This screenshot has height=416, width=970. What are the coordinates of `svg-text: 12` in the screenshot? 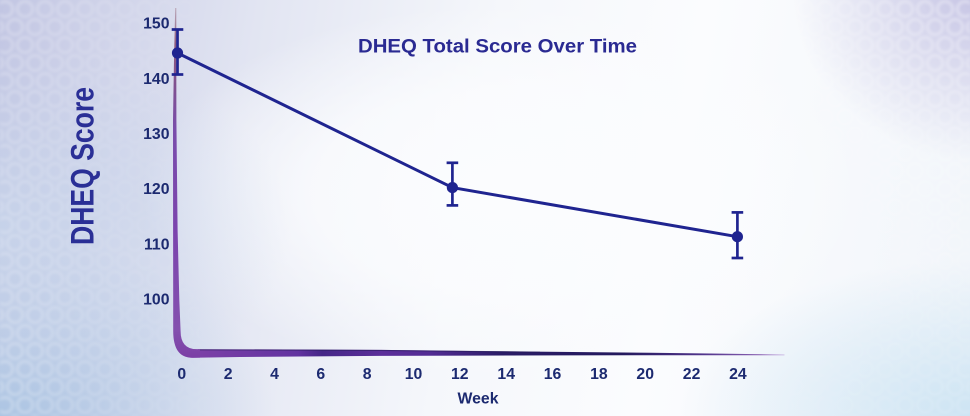 It's located at (460, 374).